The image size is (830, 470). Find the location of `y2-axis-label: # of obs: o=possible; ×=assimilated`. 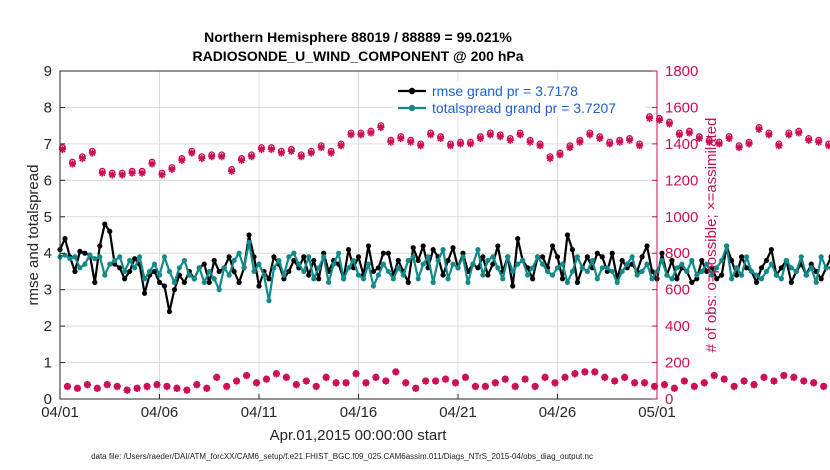

y2-axis-label: # of obs: o=possible; ×=assimilated is located at coordinates (711, 235).